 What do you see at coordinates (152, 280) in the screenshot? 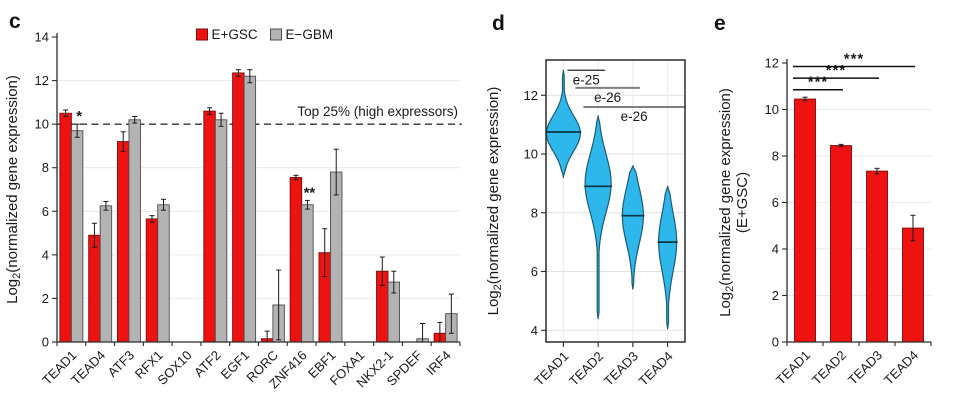
I see `bar-RFX1-E+GSC` at bounding box center [152, 280].